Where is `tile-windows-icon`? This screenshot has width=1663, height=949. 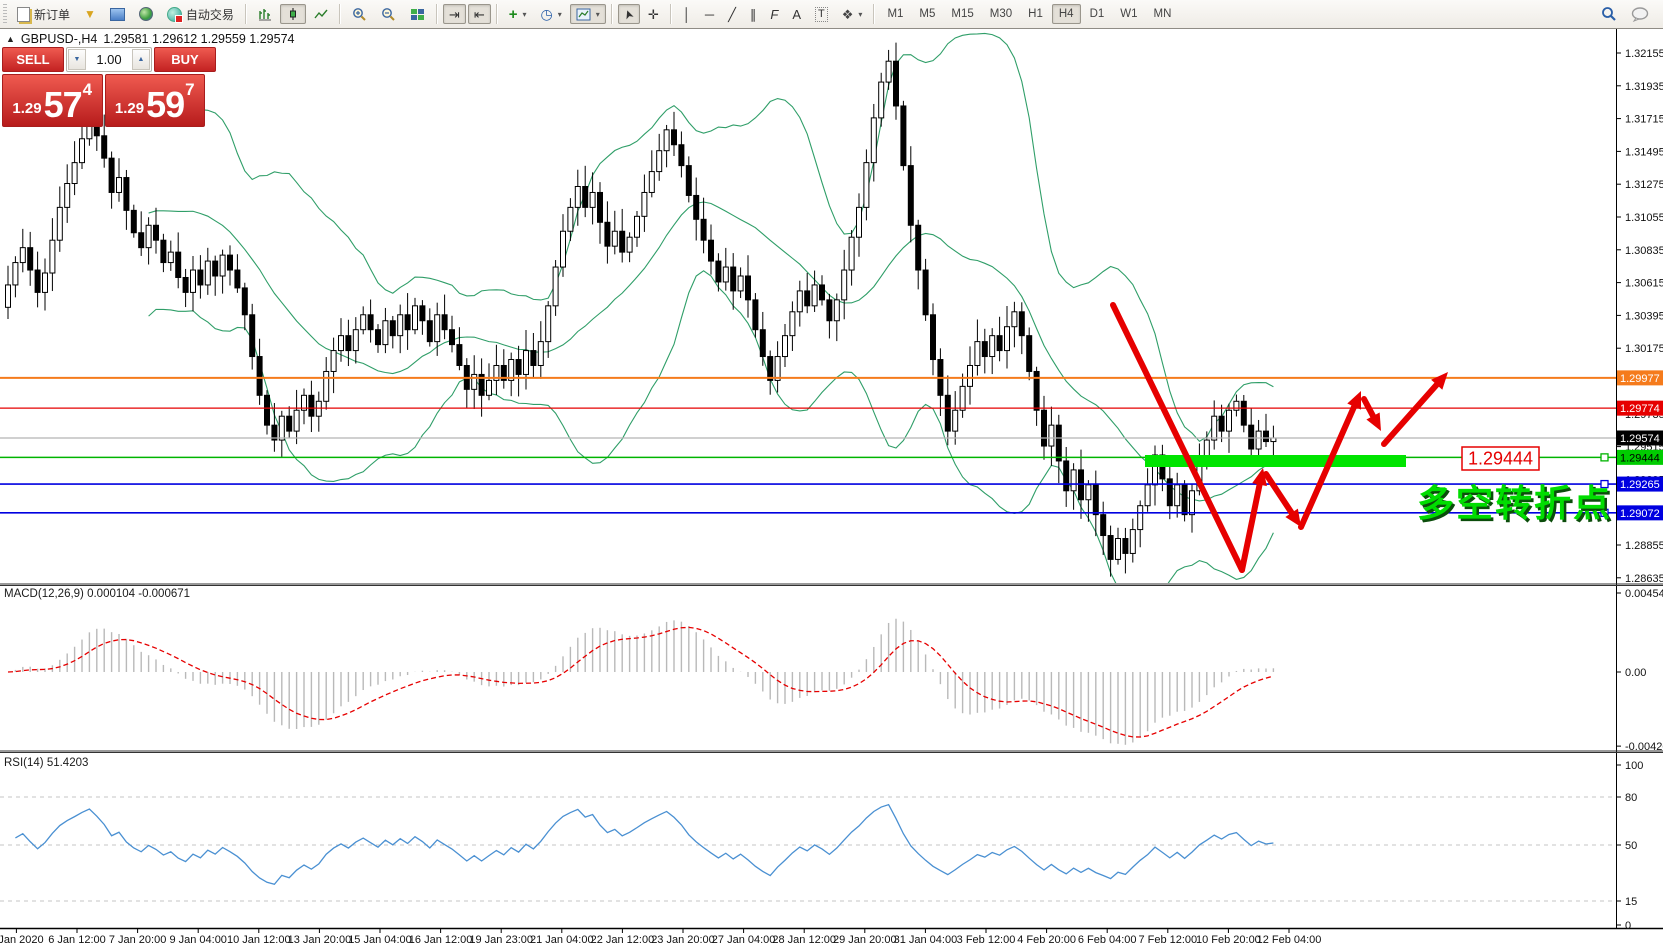
tile-windows-icon is located at coordinates (417, 14).